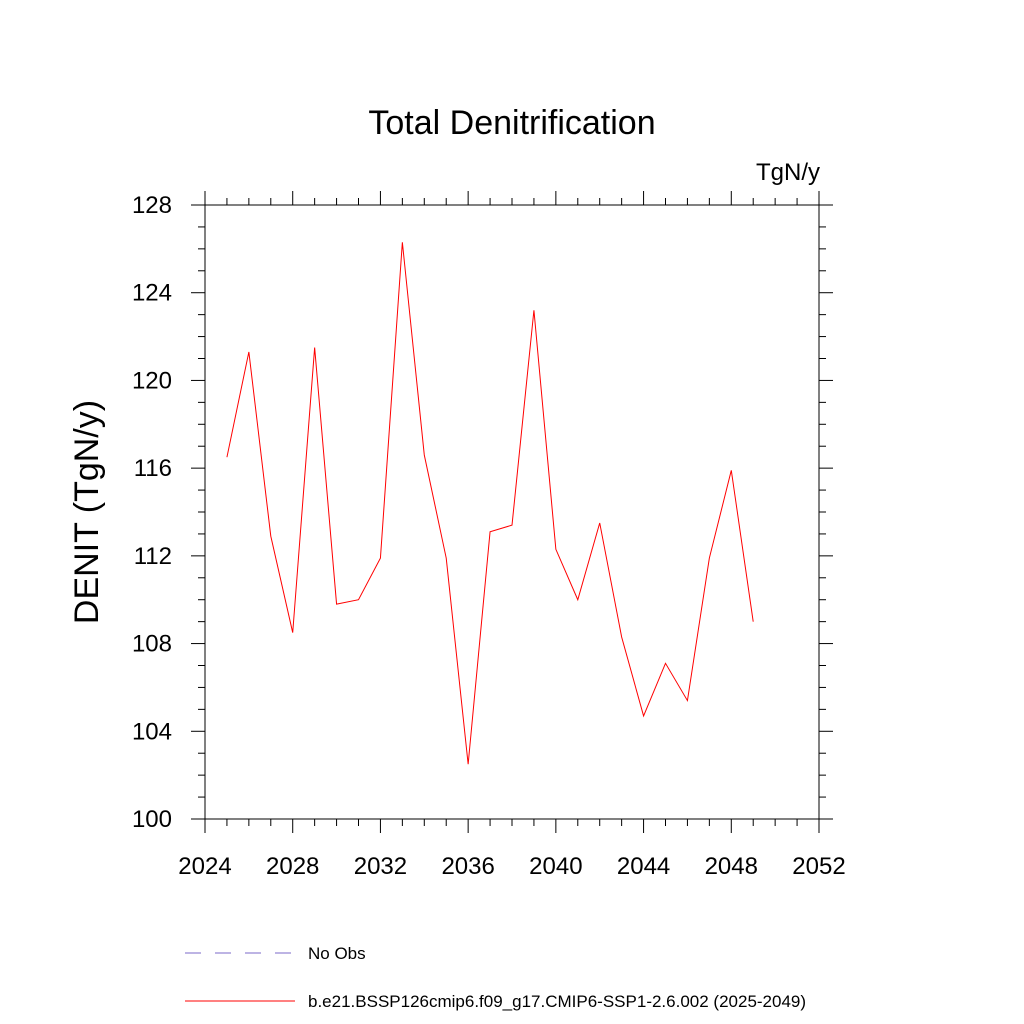 The width and height of the screenshot is (1024, 1024). I want to click on y-tick-label: 120, so click(152, 380).